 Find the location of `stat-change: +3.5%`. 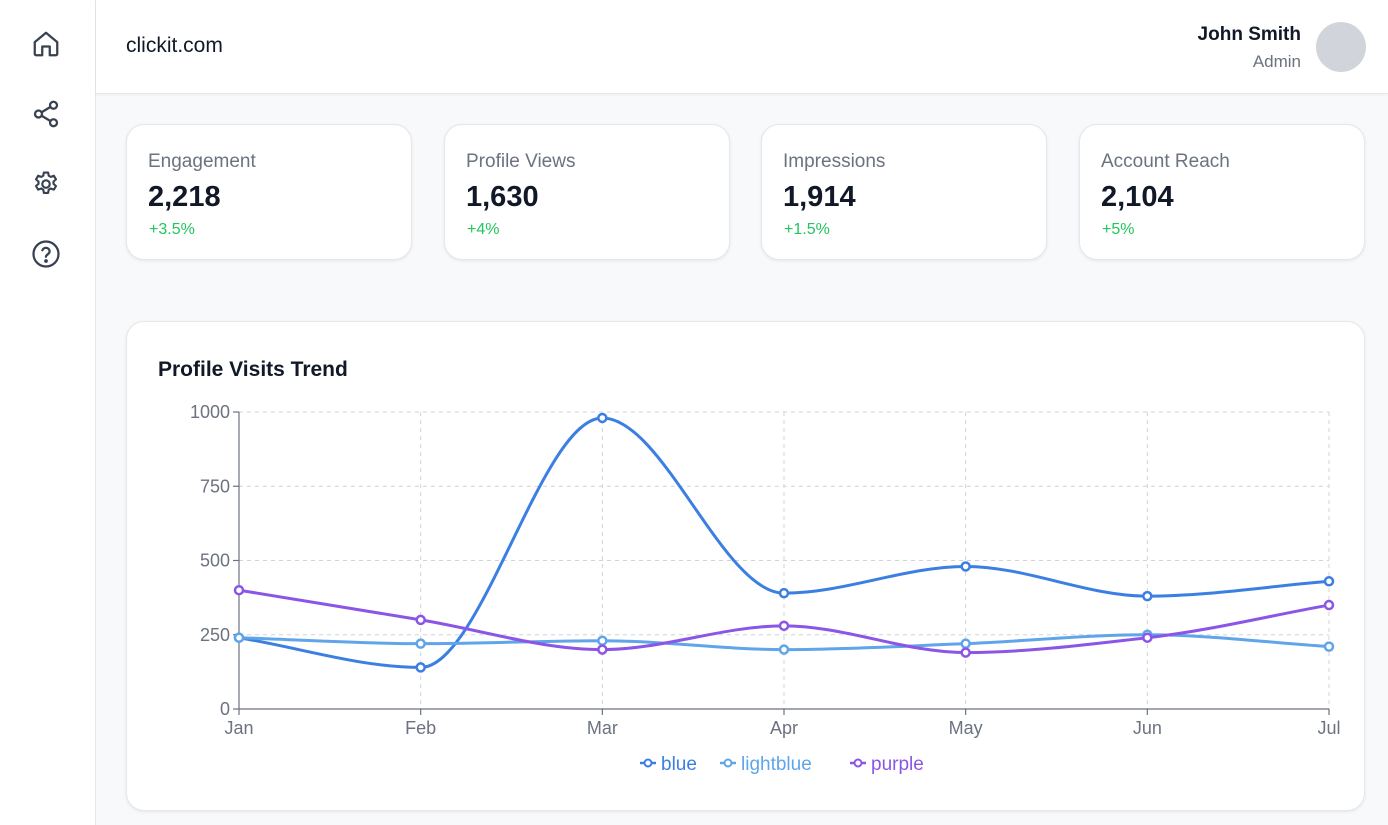

stat-change: +3.5% is located at coordinates (172, 229).